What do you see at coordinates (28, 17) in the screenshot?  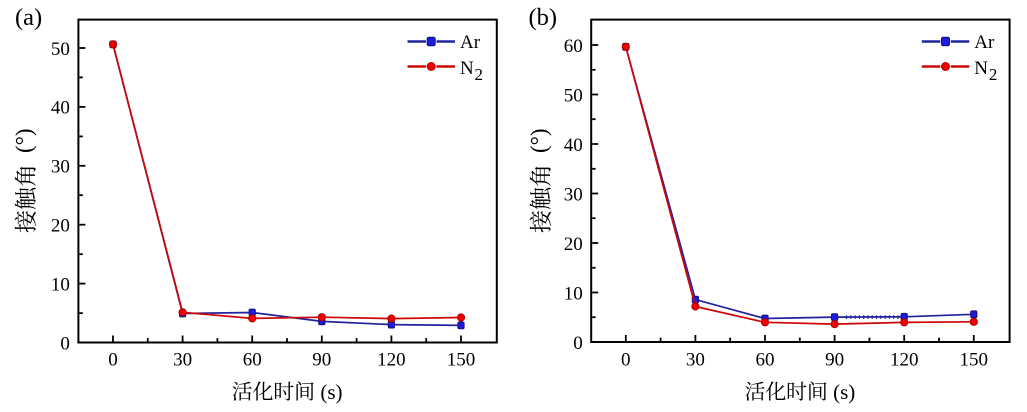 I see `svg-text: (a)` at bounding box center [28, 17].